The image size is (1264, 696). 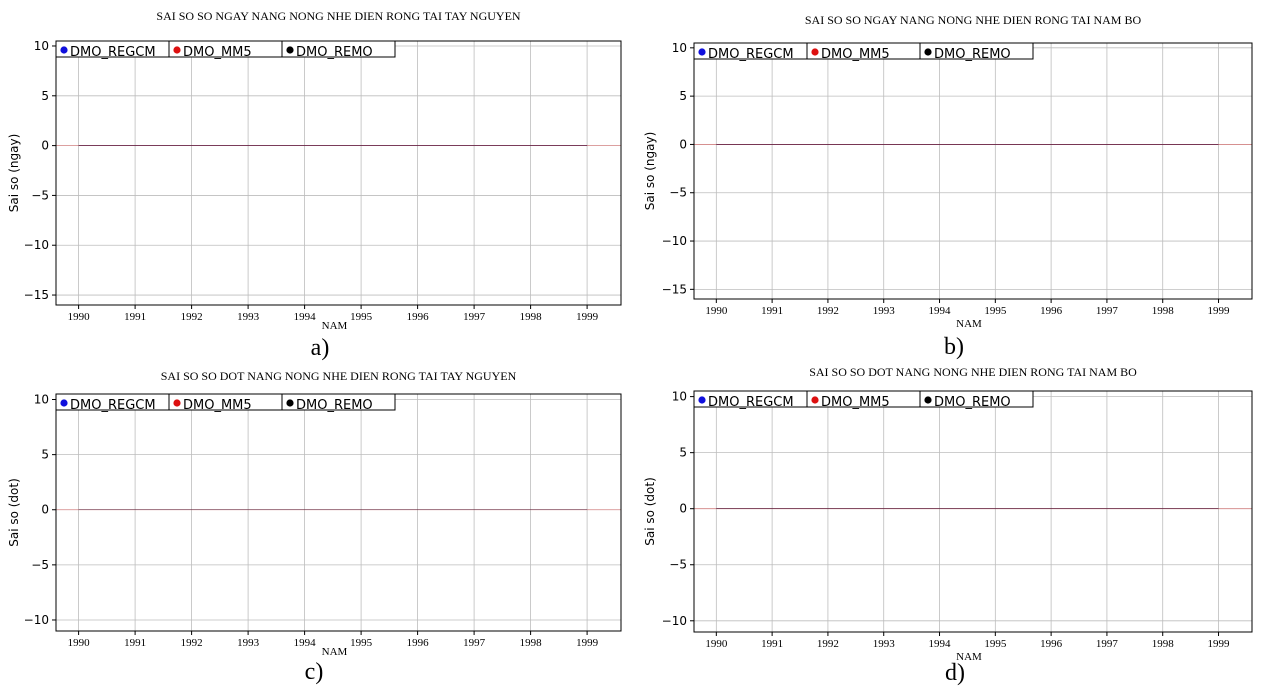 I want to click on caption-a: a), so click(x=320, y=348).